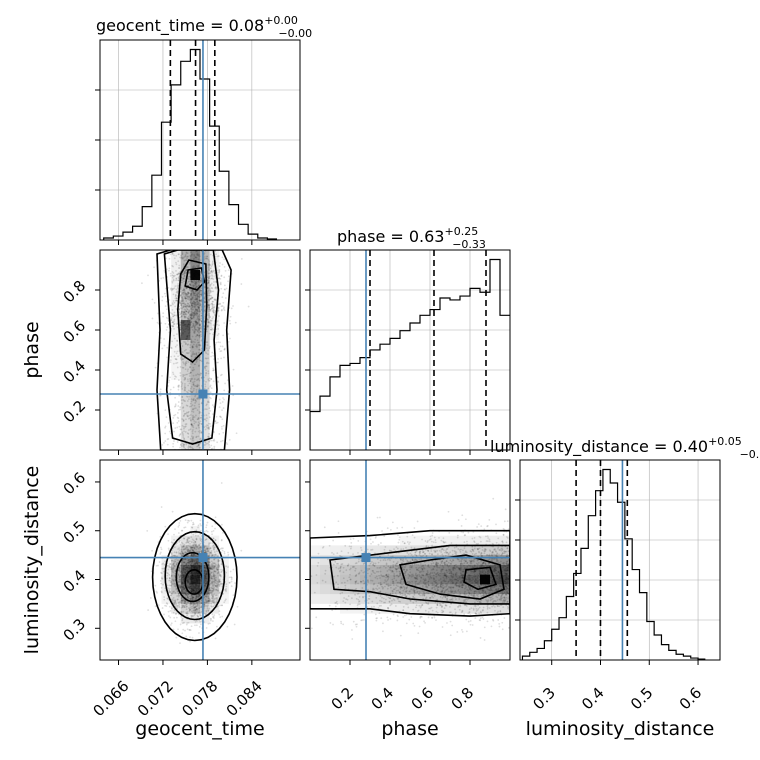 The image size is (760, 760). I want to click on phase-hist-bar, so click(365, 404).